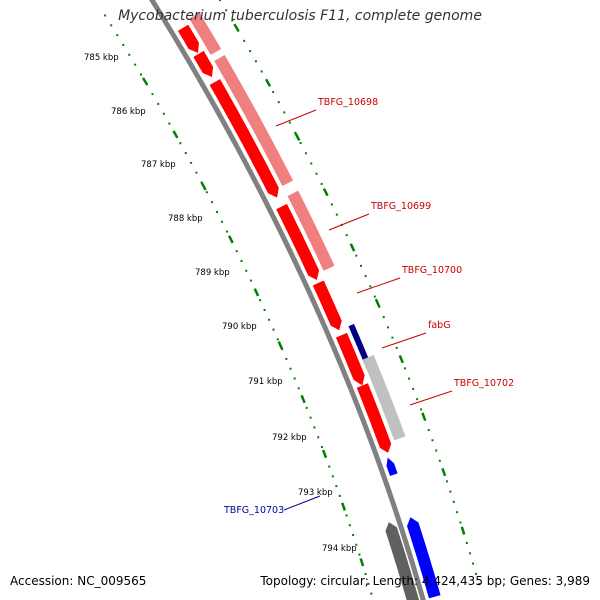 The width and height of the screenshot is (600, 600). I want to click on tick-label: 791 kbp, so click(265, 382).